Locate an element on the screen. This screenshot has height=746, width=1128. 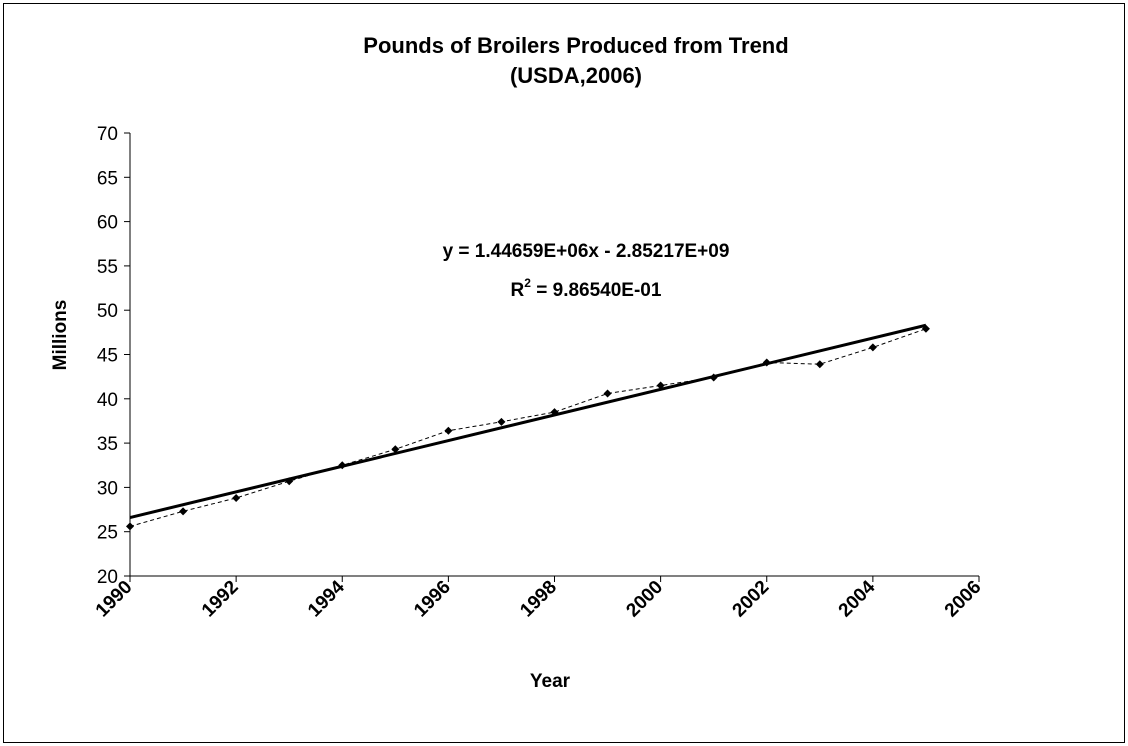
r-squared-superscript: 2 is located at coordinates (527, 283).